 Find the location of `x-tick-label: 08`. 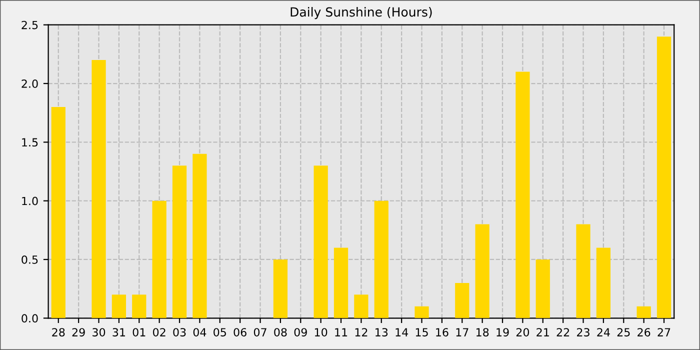

x-tick-label: 08 is located at coordinates (280, 332).